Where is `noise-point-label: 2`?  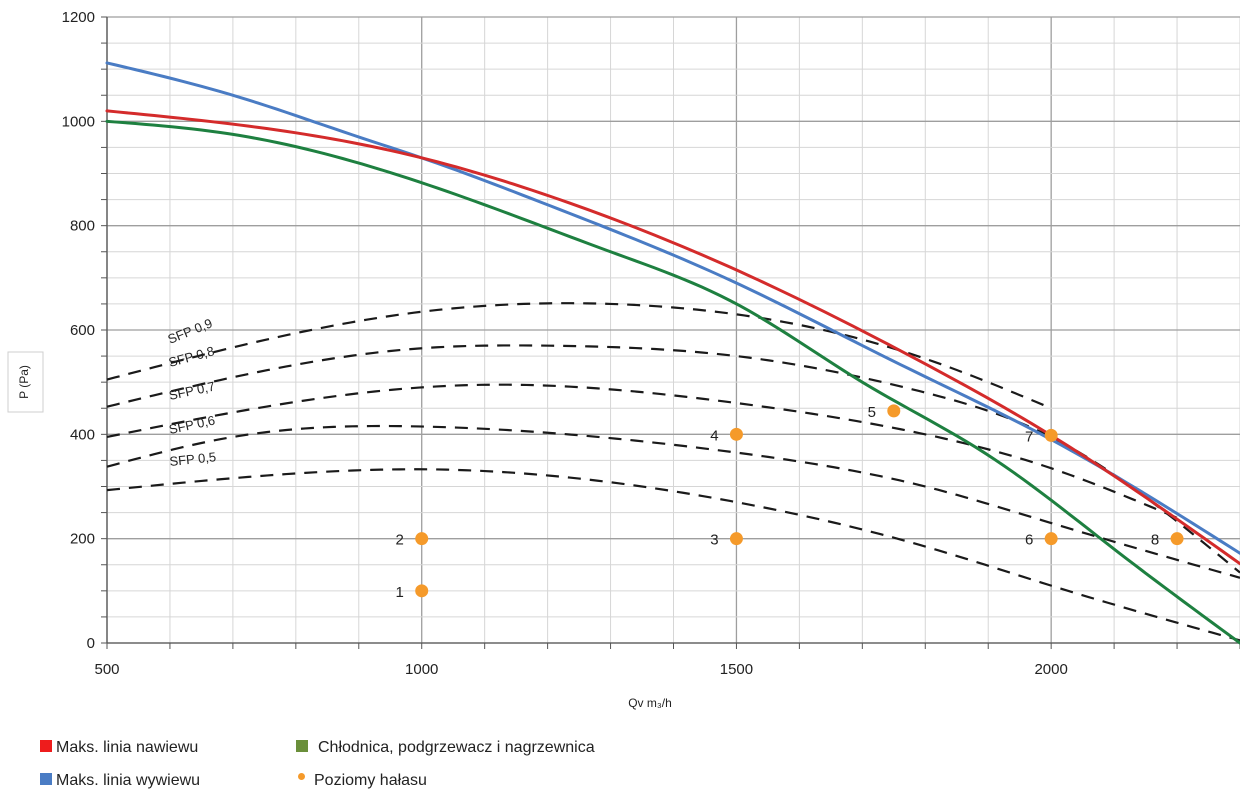 noise-point-label: 2 is located at coordinates (400, 540).